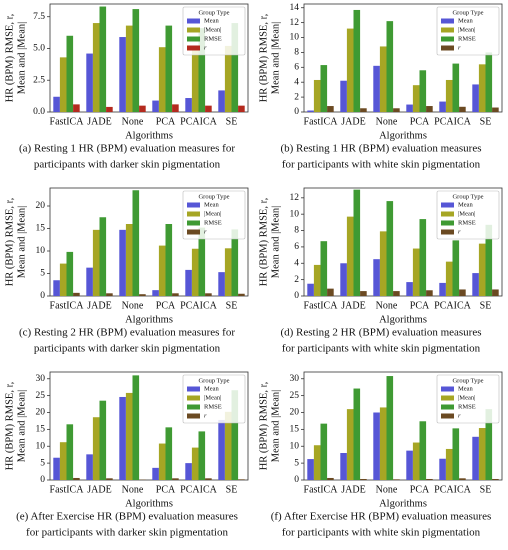  What do you see at coordinates (42, 463) in the screenshot?
I see `y-tick-label: 5` at bounding box center [42, 463].